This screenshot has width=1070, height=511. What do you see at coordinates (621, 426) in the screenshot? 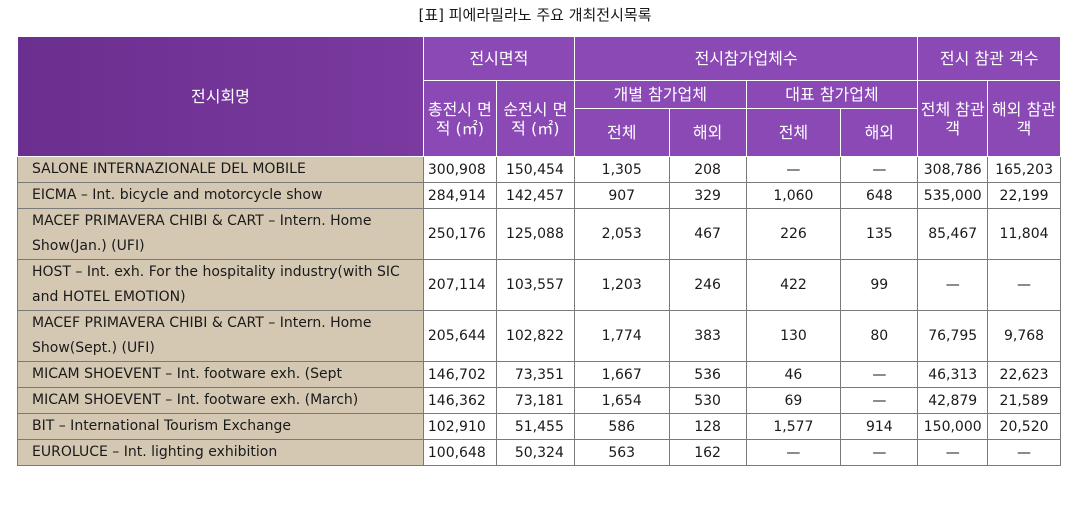
I see `value-cell-ind-total: 586` at bounding box center [621, 426].